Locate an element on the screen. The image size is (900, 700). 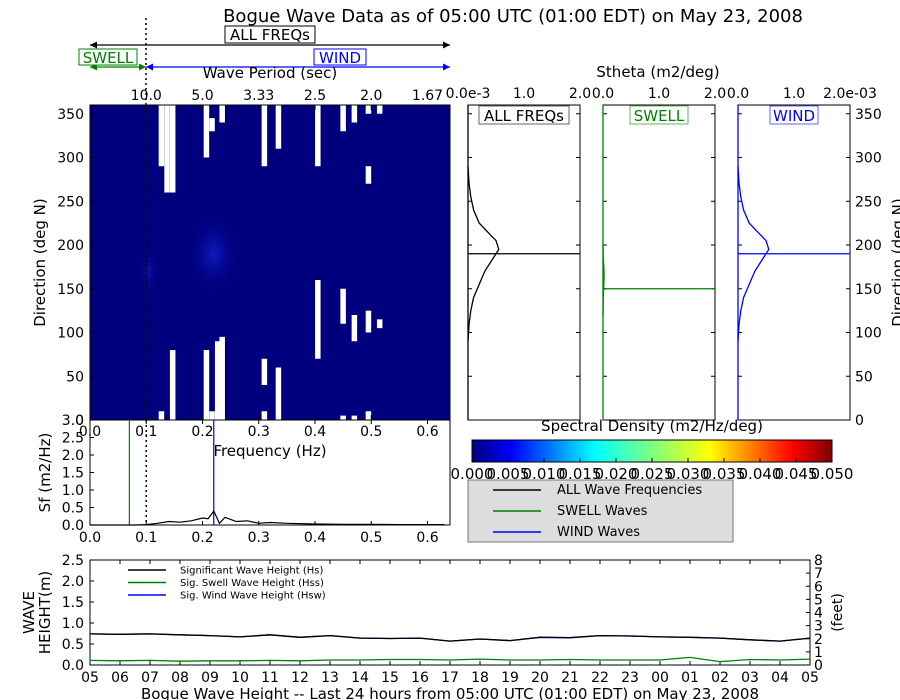
heatmap-y-tick-label: 350 is located at coordinates (70, 115).